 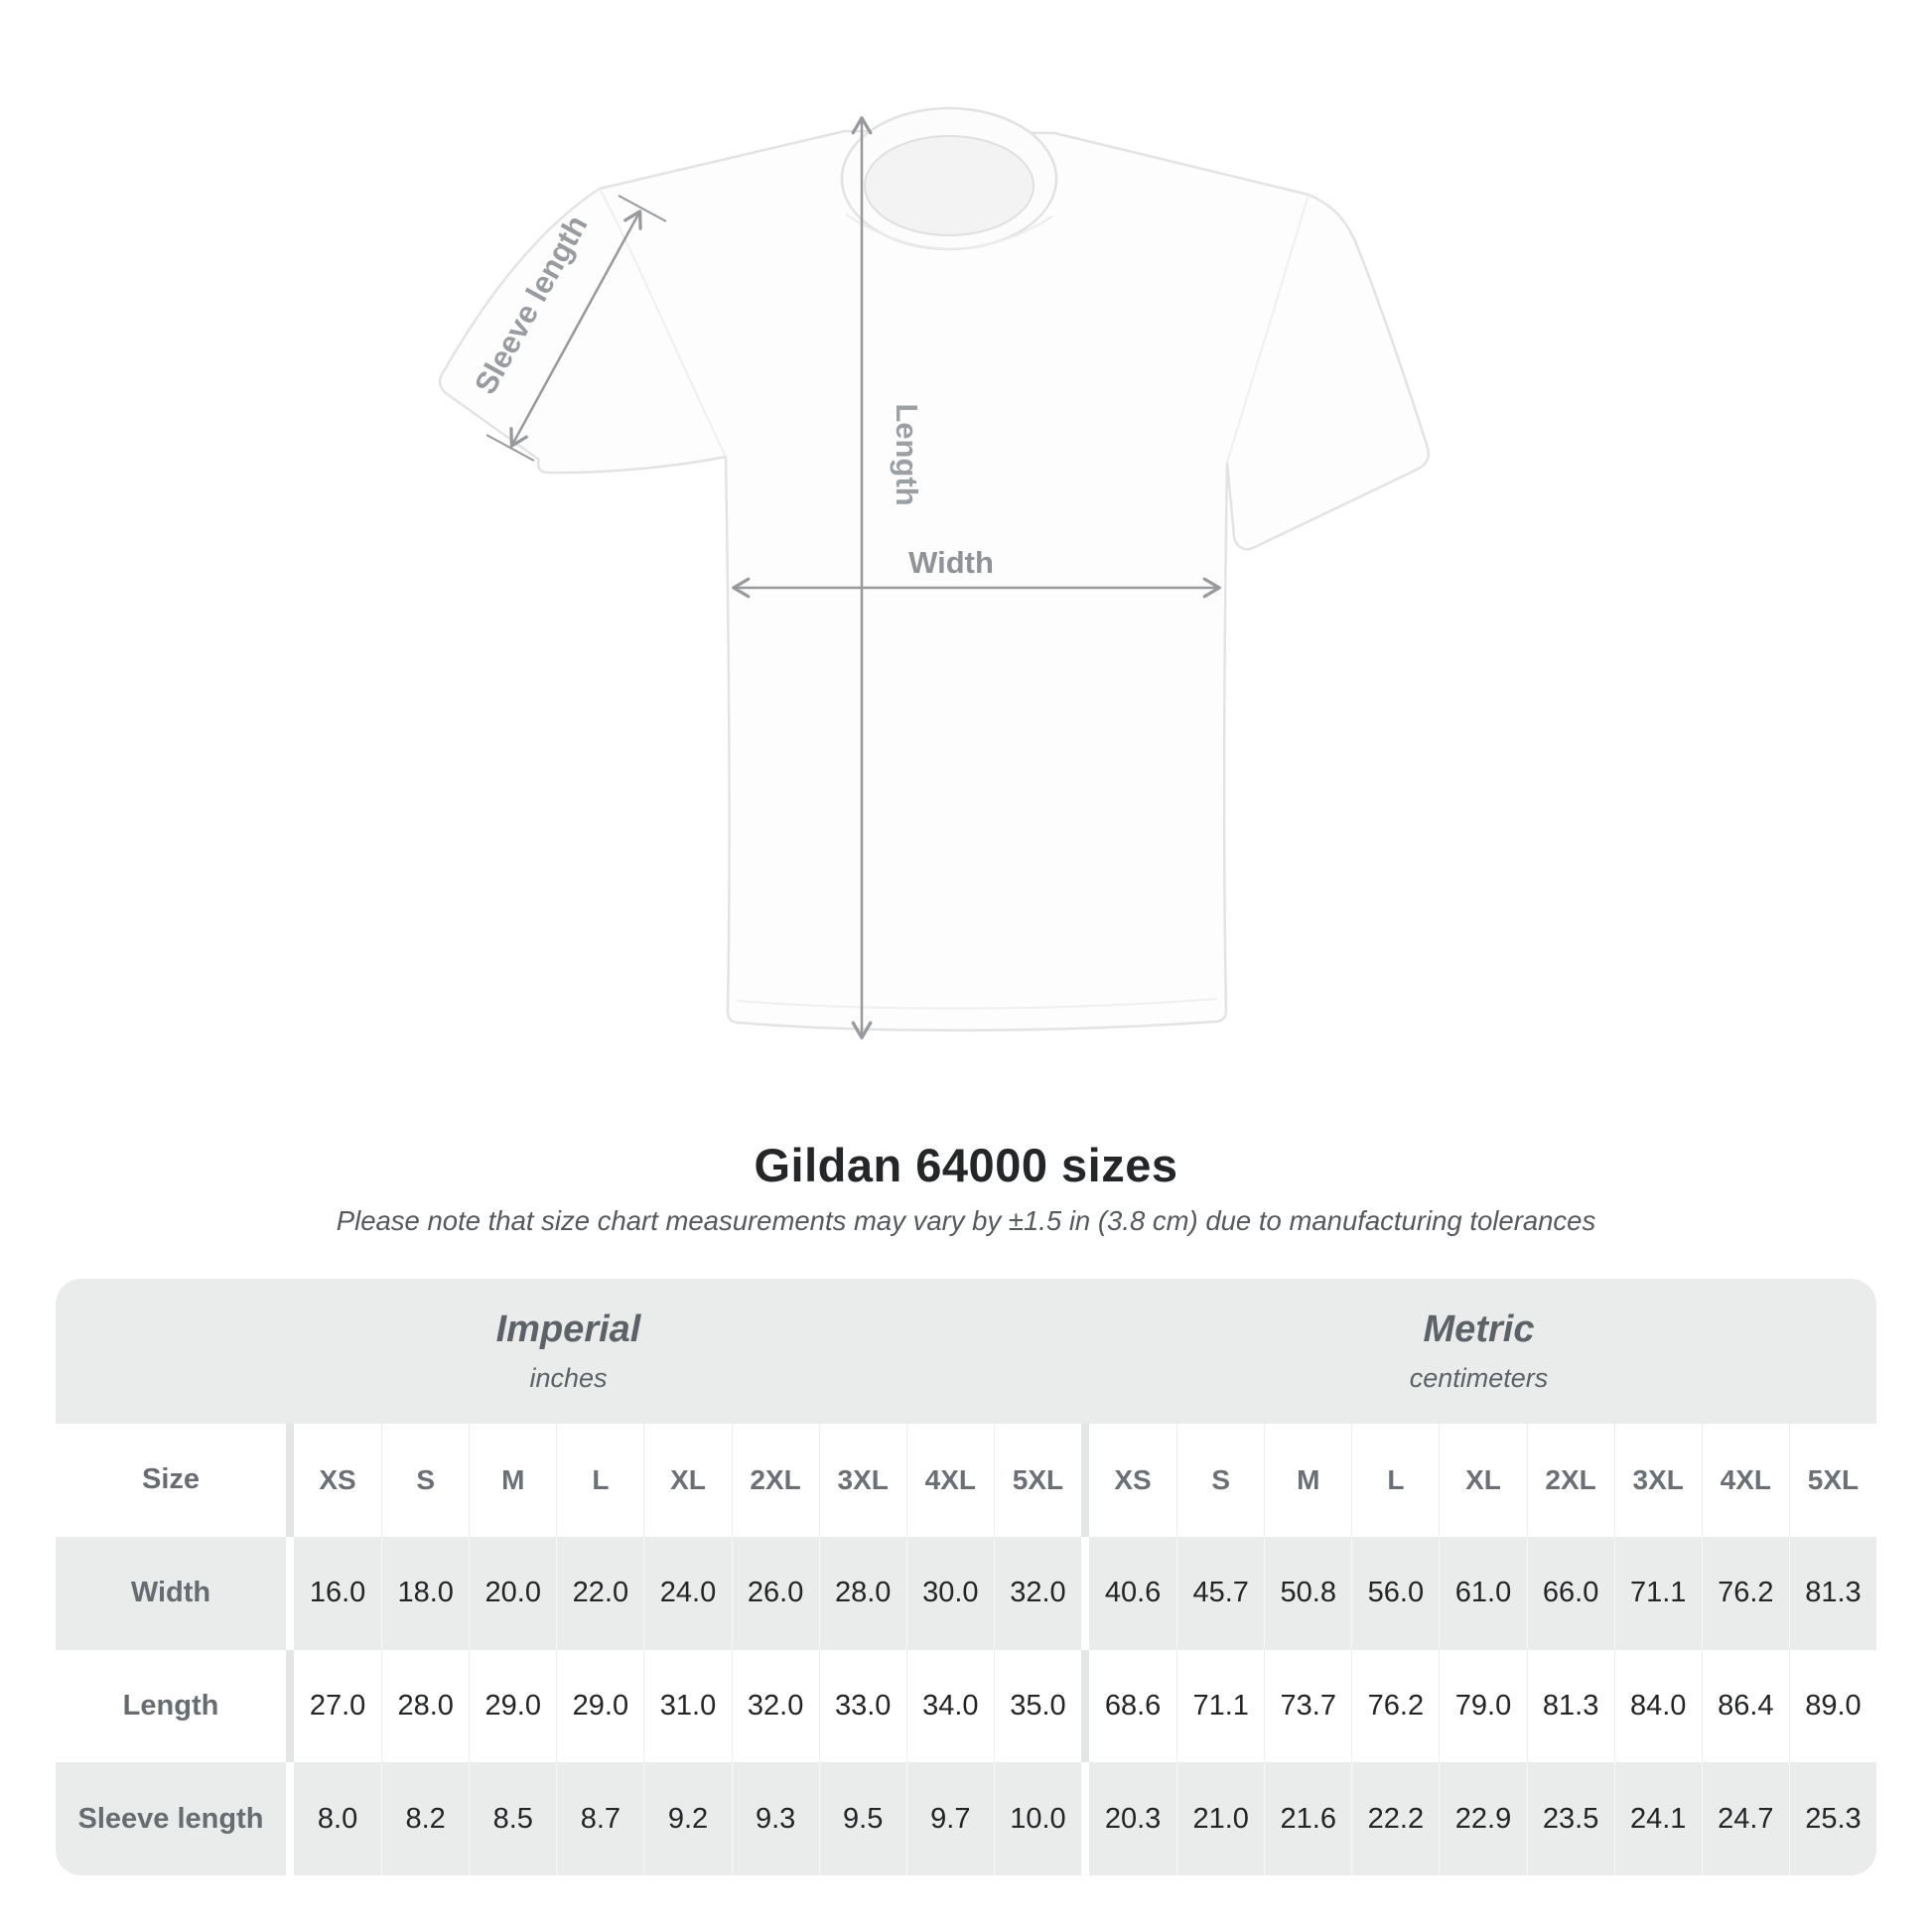 What do you see at coordinates (1478, 1351) in the screenshot?
I see `metric-section-header: Metric centimeters` at bounding box center [1478, 1351].